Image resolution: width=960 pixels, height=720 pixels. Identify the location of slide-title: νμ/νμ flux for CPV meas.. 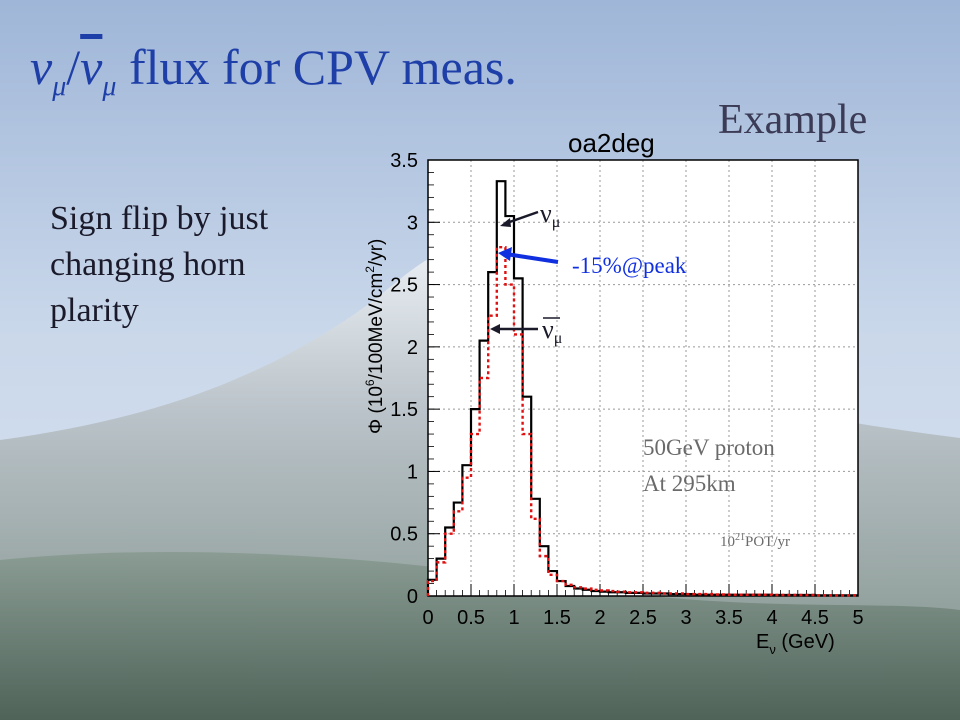
(273, 70).